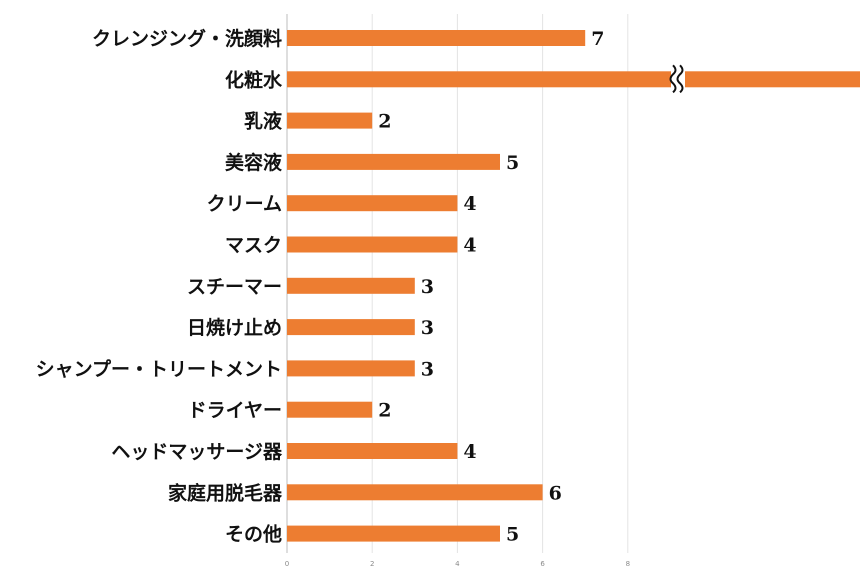 The height and width of the screenshot is (575, 860). Describe the element at coordinates (244, 204) in the screenshot. I see `category-label: クリーム` at that location.